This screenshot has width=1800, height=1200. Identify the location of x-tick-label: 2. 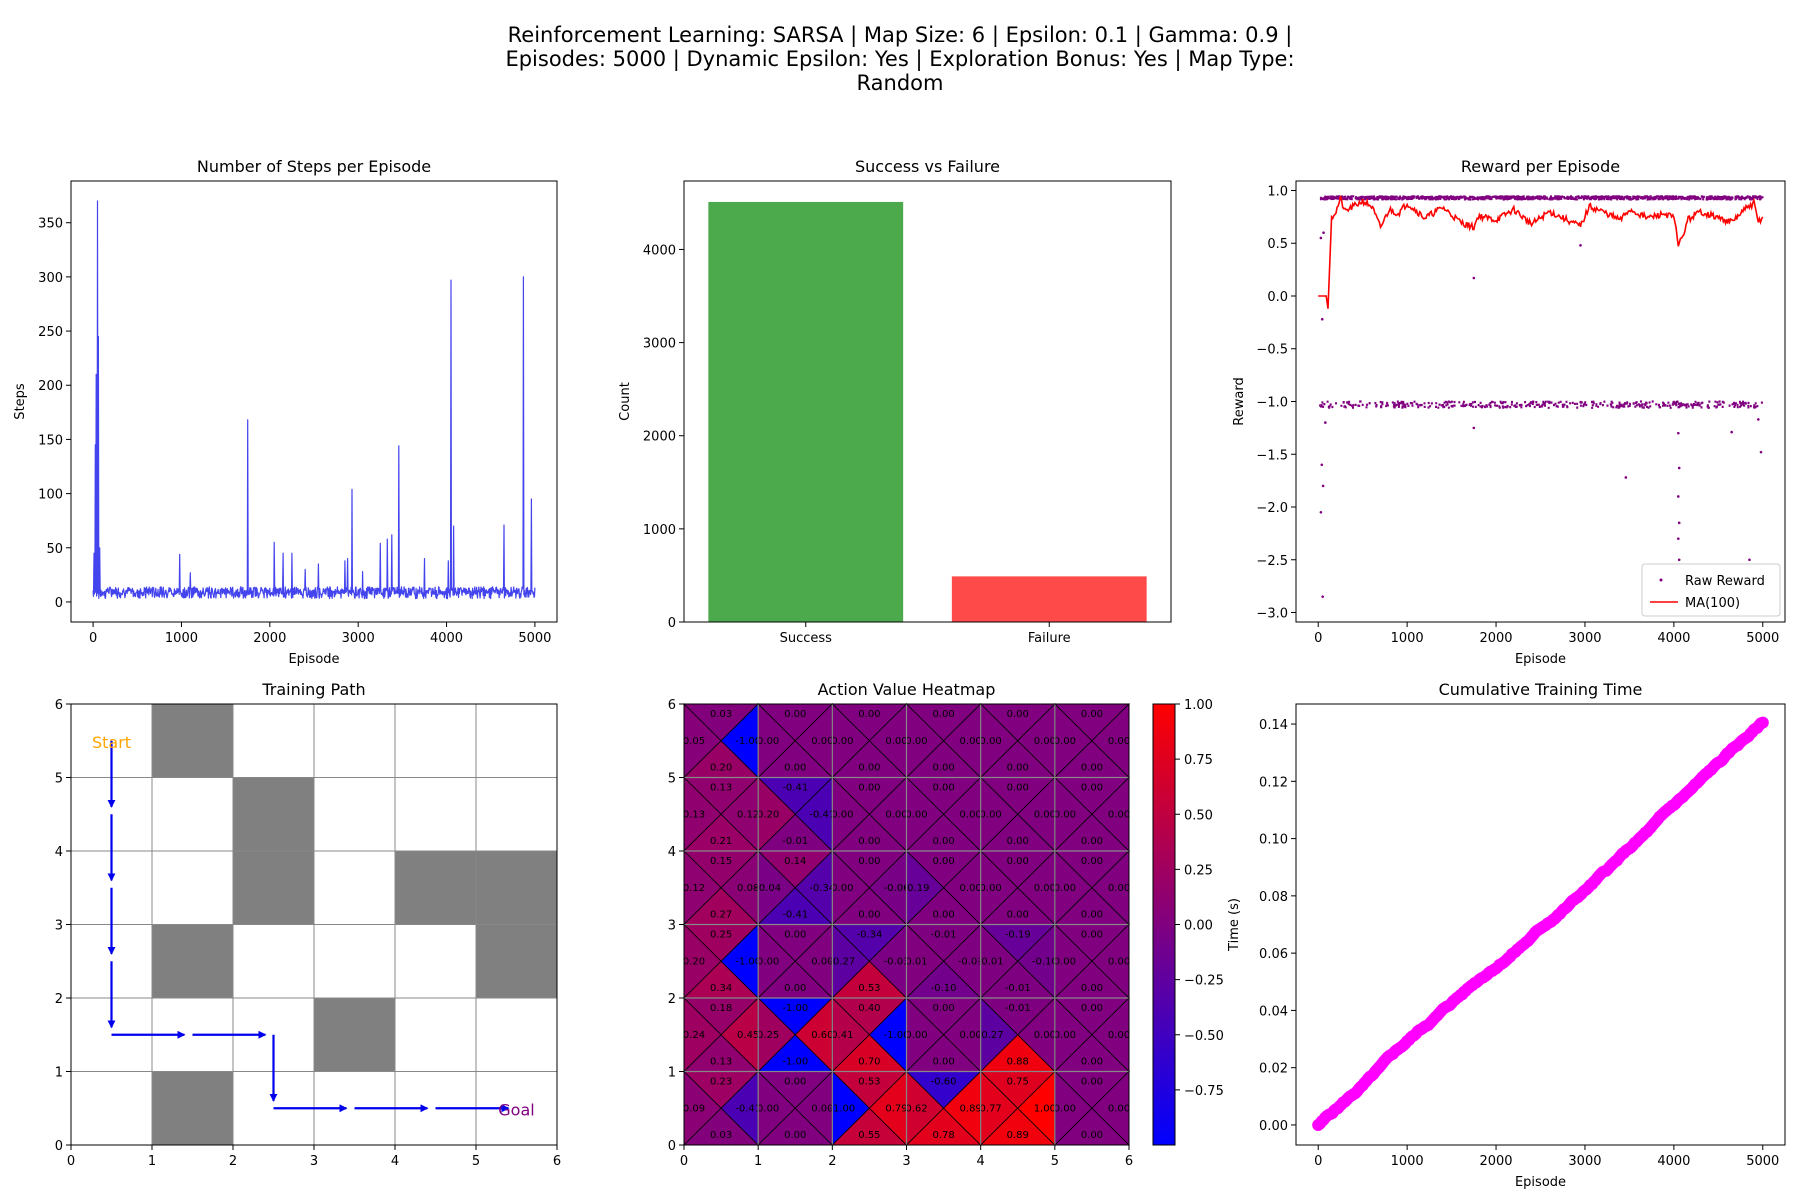
(832, 1161).